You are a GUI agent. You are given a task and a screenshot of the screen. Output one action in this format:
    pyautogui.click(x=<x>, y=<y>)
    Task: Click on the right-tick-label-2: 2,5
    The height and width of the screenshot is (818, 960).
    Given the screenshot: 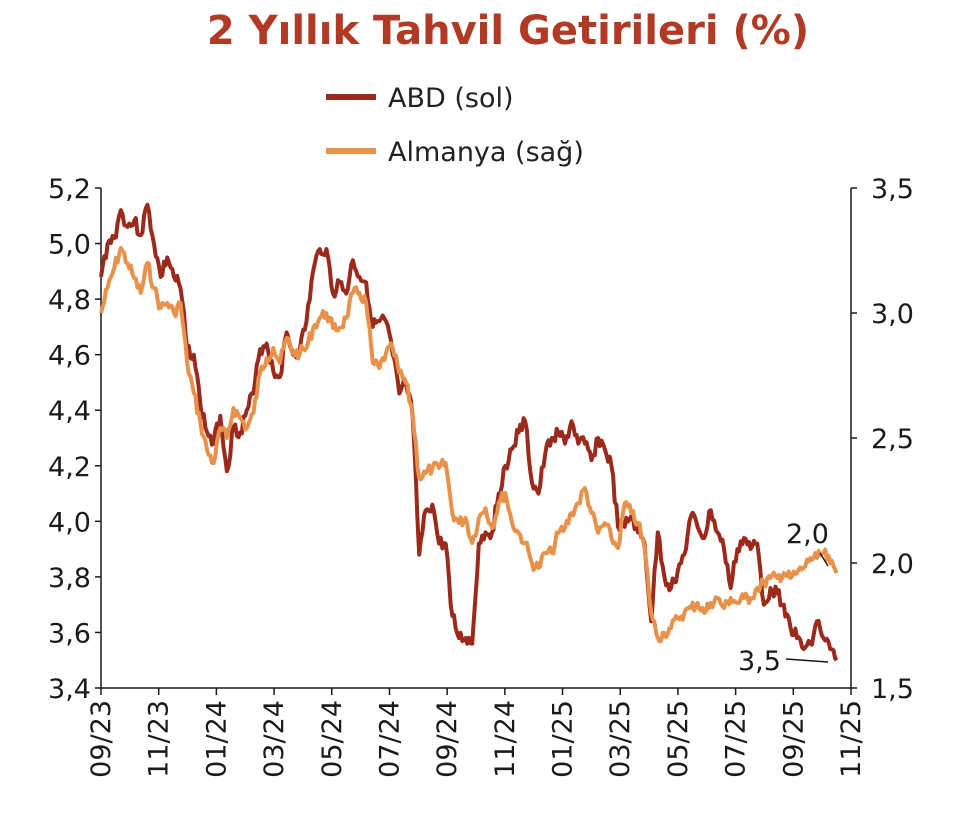 What is the action you would take?
    pyautogui.click(x=892, y=439)
    